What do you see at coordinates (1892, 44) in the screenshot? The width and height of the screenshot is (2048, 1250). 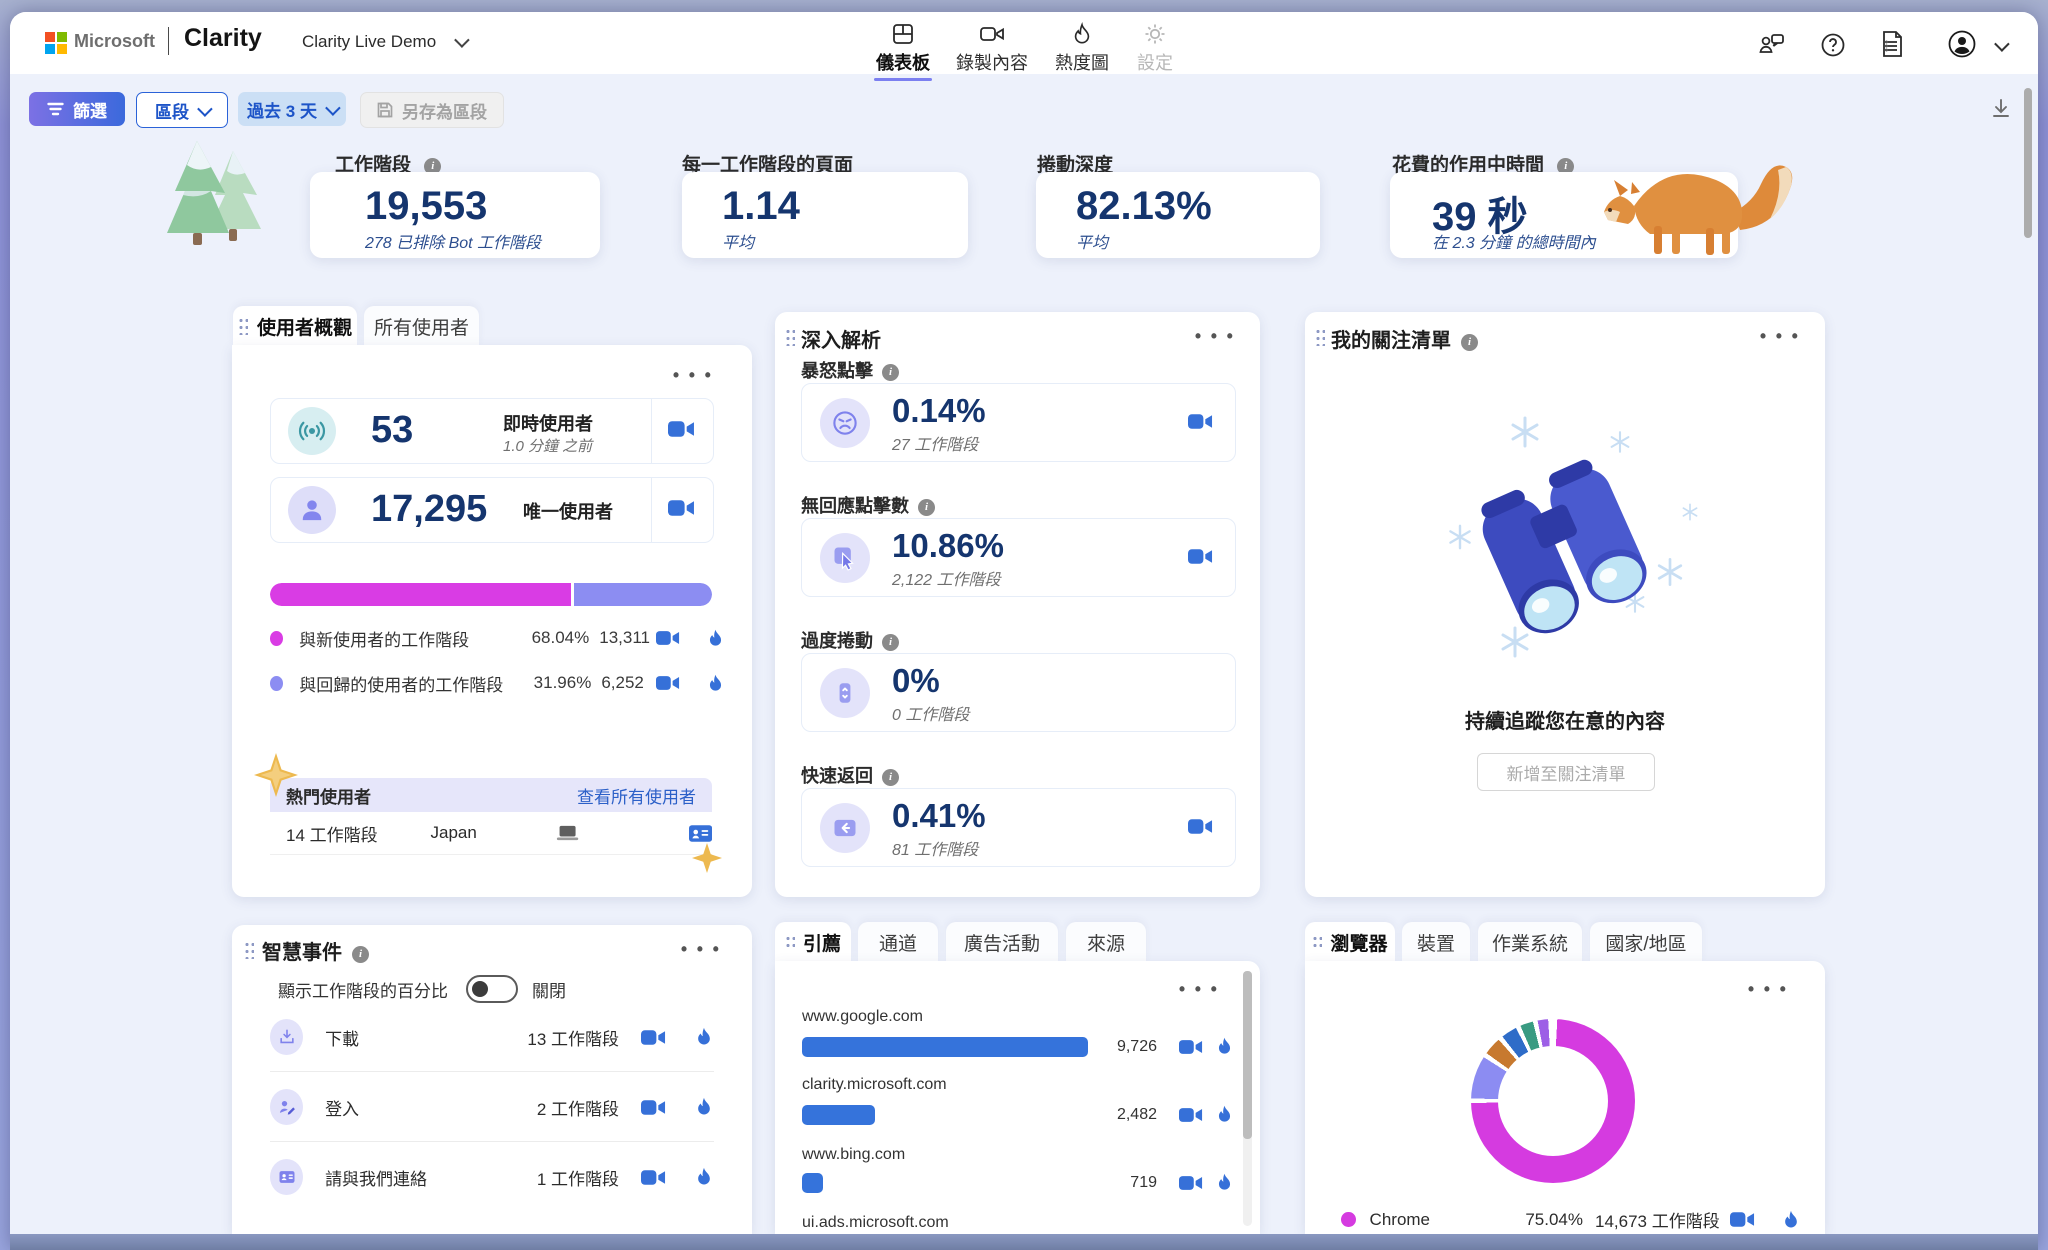 I see `release-notes-button` at bounding box center [1892, 44].